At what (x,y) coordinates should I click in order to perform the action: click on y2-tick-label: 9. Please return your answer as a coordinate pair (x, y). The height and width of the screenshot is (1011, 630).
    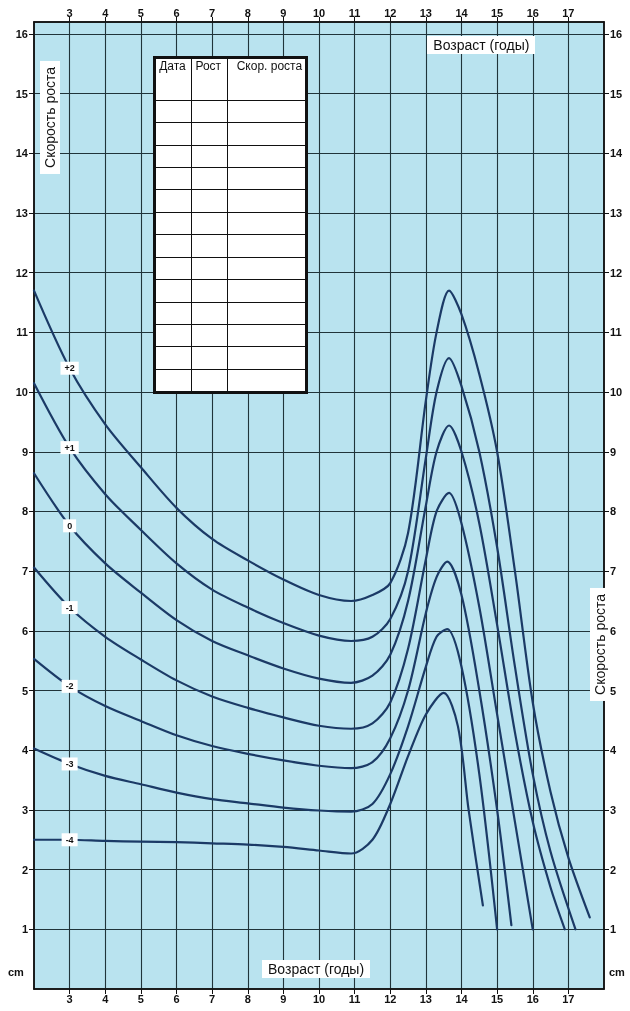
    Looking at the image, I should click on (613, 451).